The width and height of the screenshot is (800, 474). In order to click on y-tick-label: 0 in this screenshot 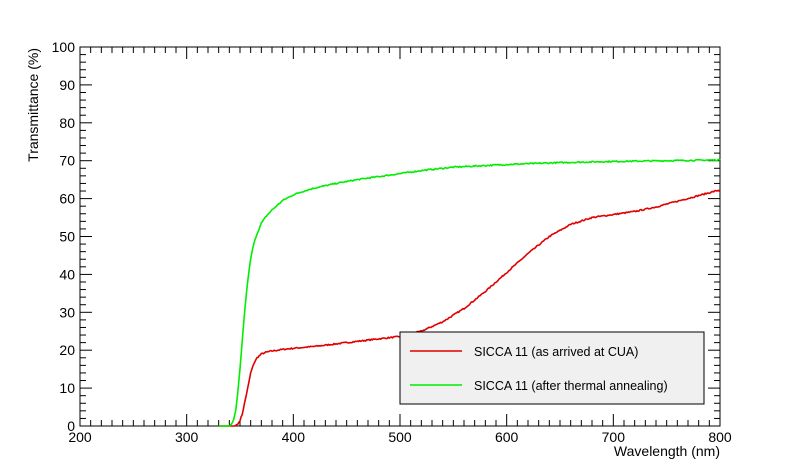, I will do `click(71, 426)`.